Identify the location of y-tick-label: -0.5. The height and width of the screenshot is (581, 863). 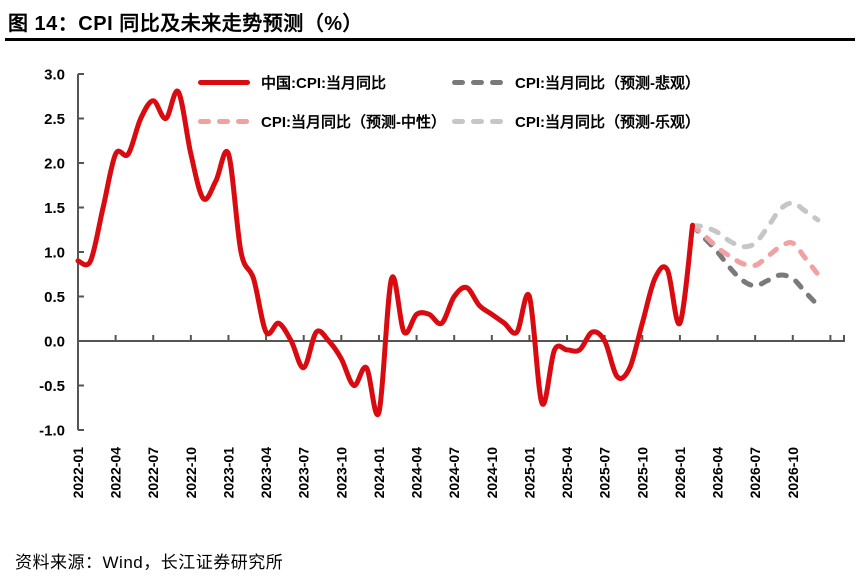
(52, 386).